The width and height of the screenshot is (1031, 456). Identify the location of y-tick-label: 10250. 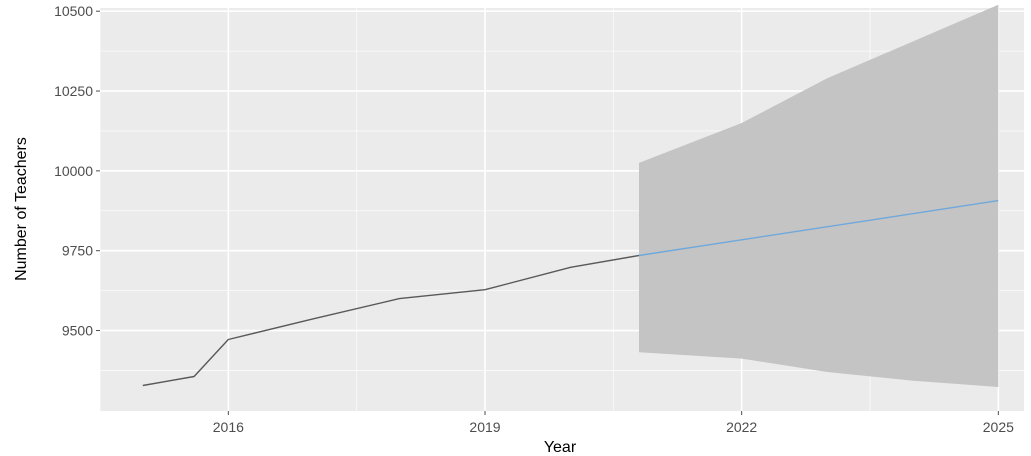
(73, 91).